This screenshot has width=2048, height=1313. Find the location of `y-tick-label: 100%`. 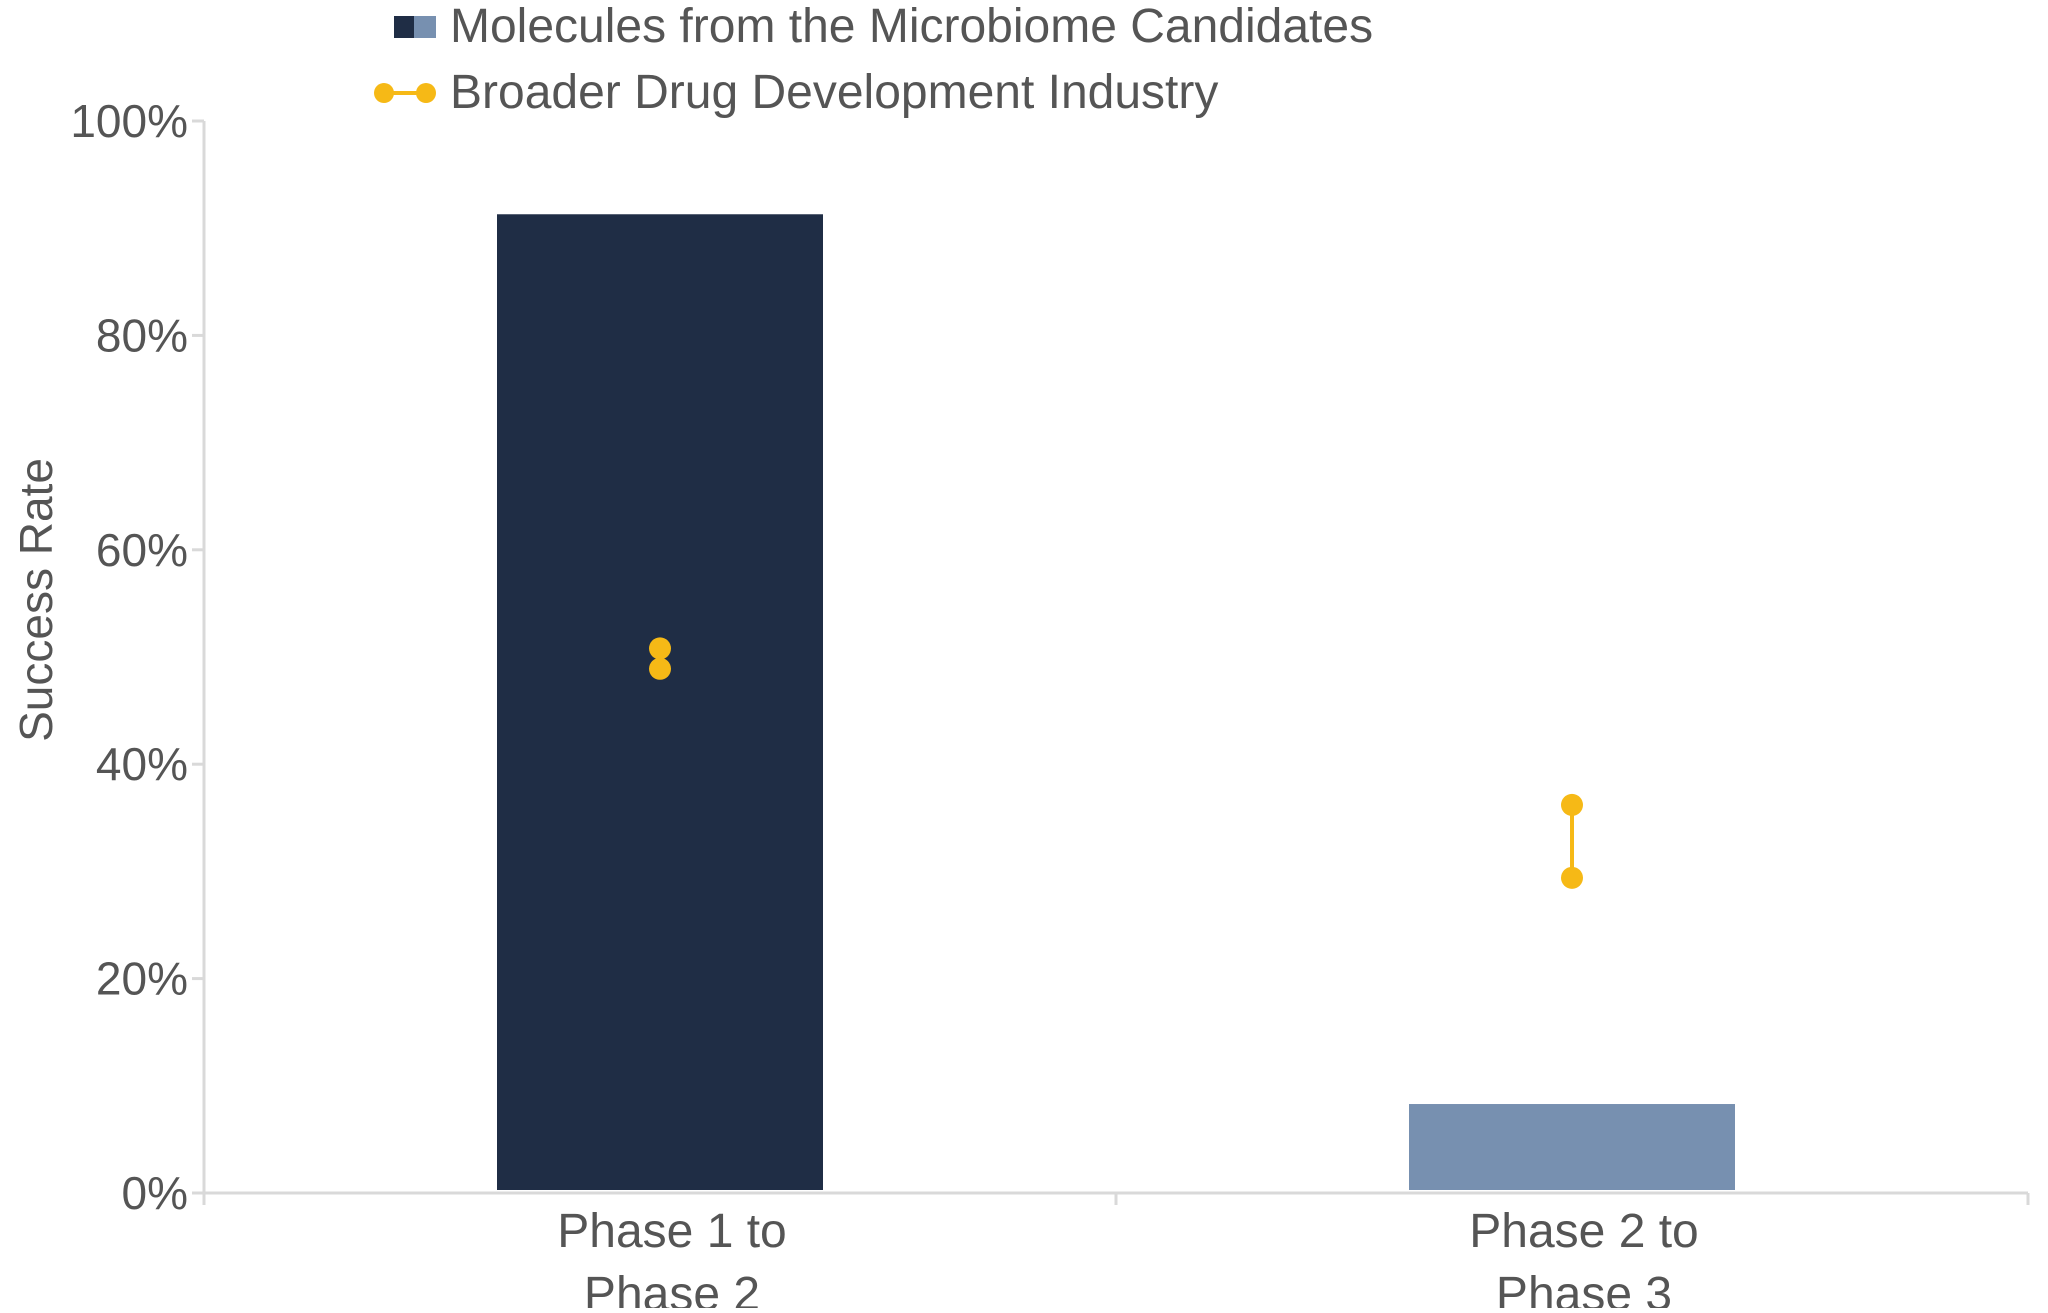

y-tick-label: 100% is located at coordinates (129, 121).